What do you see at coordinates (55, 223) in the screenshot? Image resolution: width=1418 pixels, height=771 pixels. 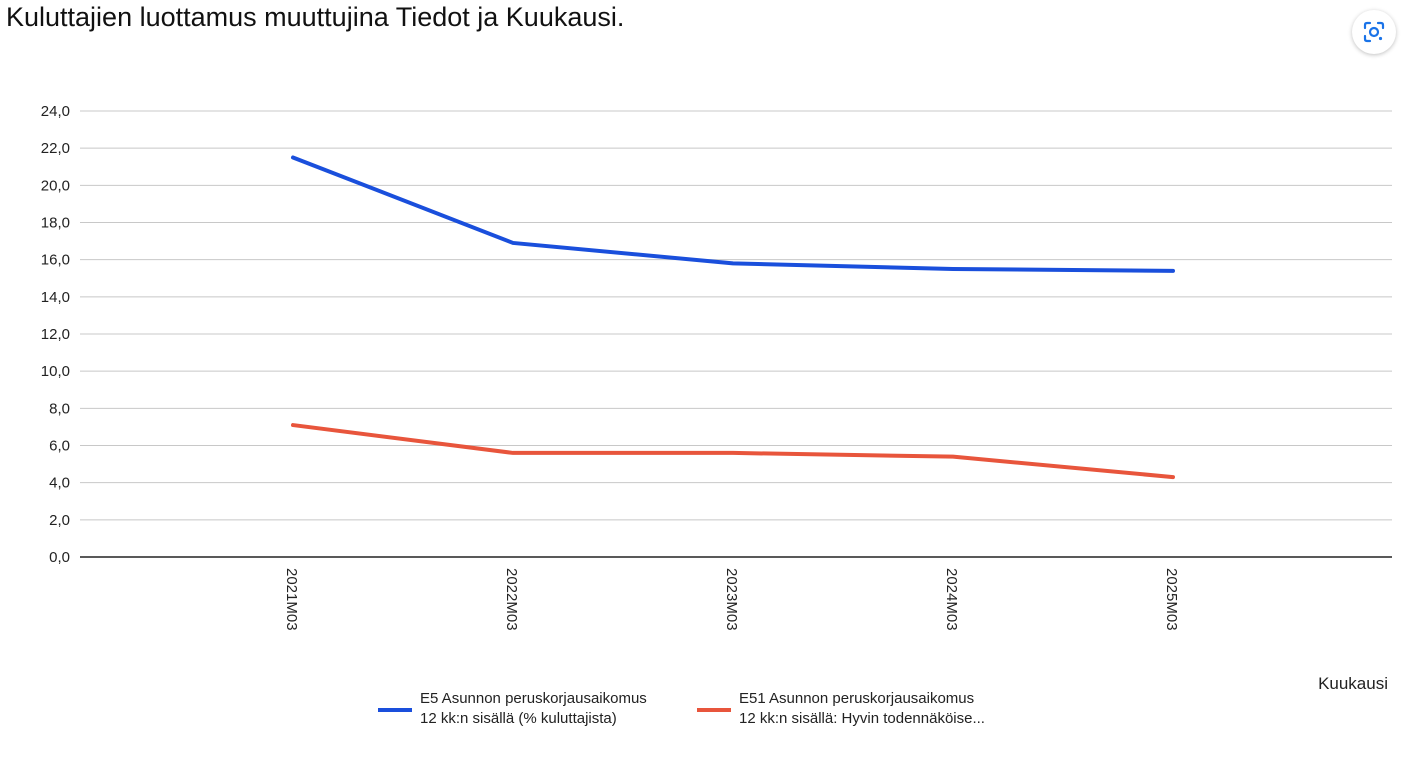 I see `y-tick-label: 18,0` at bounding box center [55, 223].